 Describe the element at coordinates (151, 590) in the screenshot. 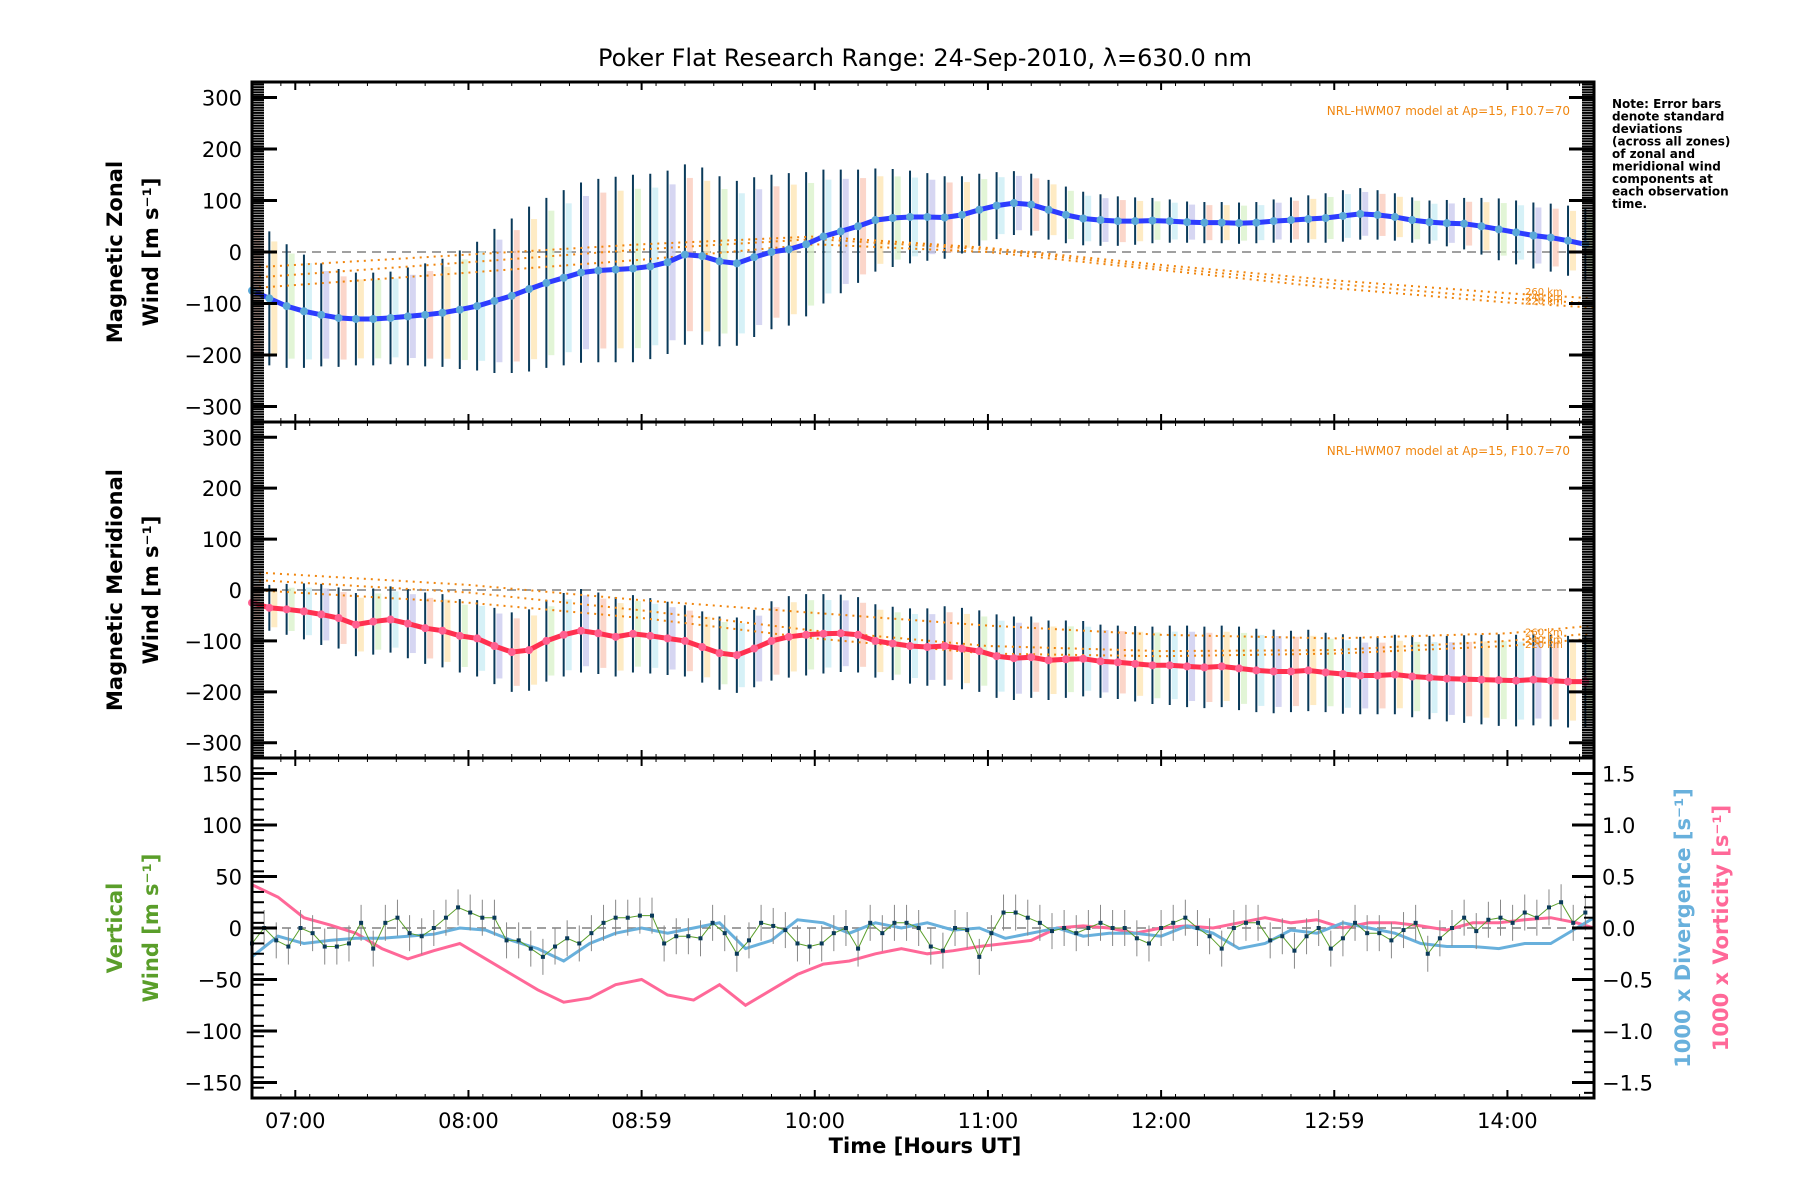

I see `meridional-ylabel-line2: Wind [m s⁻¹]` at that location.